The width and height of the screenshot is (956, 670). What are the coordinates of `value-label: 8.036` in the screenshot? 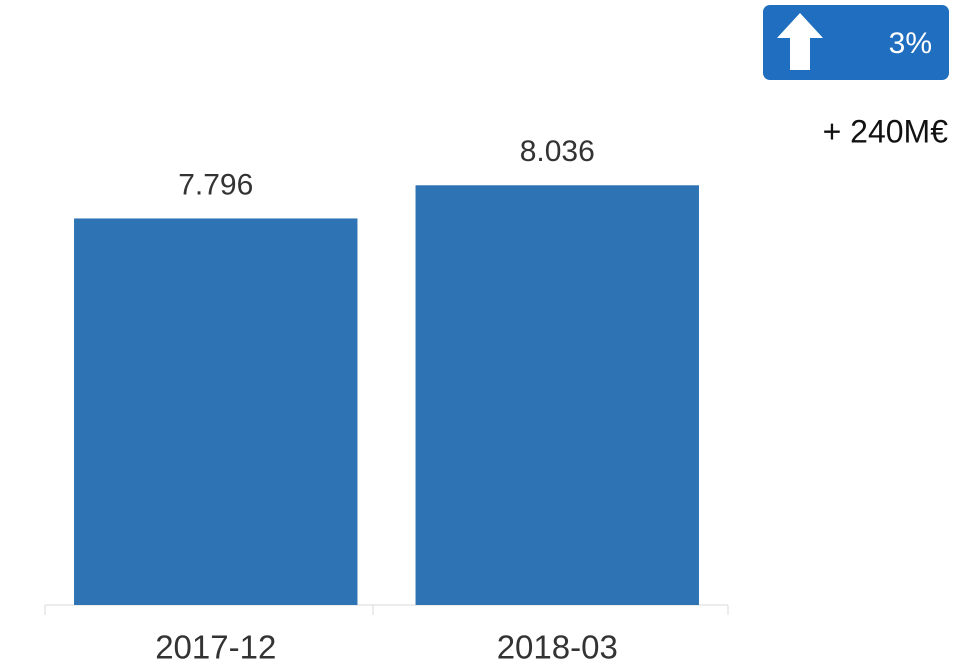 It's located at (557, 151).